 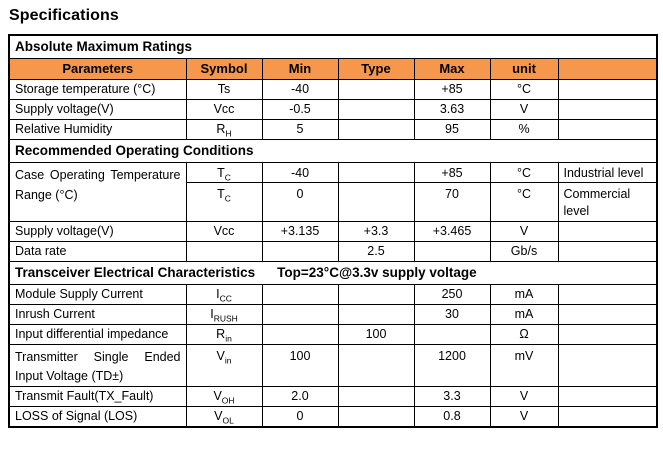 I want to click on cell-symbol: IRUSH, so click(x=224, y=315).